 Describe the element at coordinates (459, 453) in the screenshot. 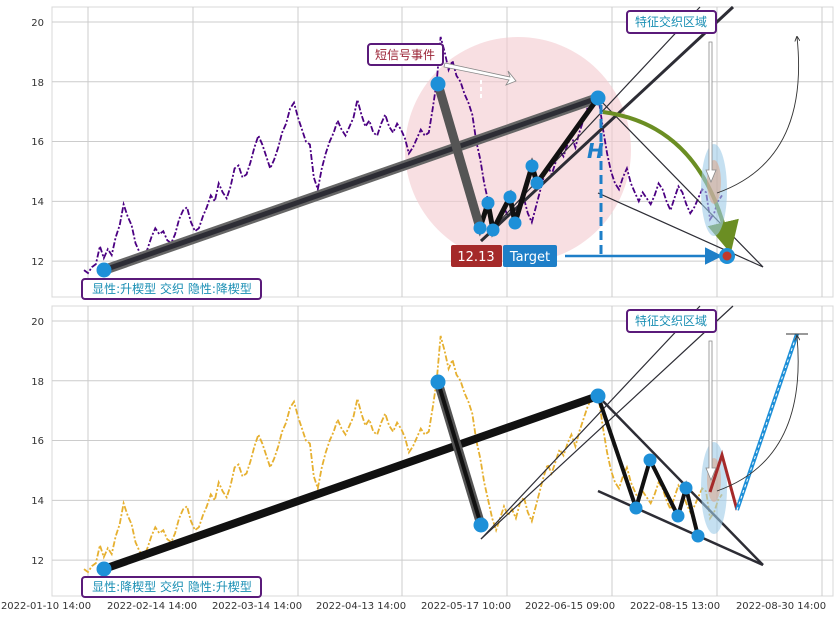

I see `zigzag-down-leg-core` at that location.